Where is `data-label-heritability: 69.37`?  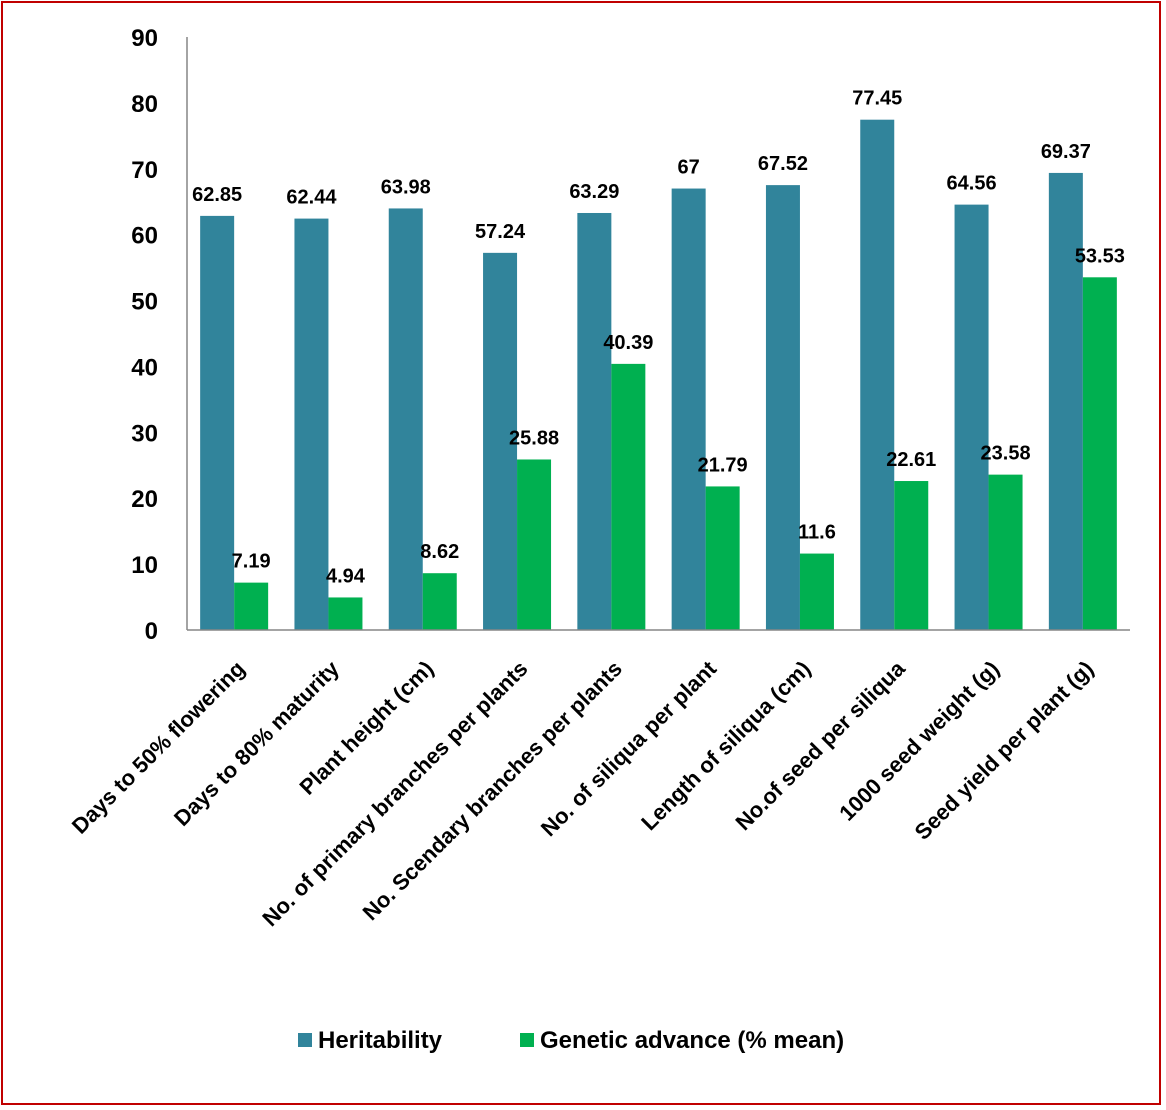
data-label-heritability: 69.37 is located at coordinates (1066, 152).